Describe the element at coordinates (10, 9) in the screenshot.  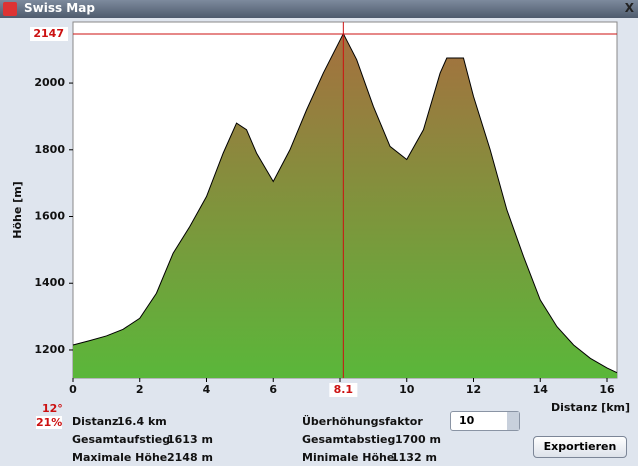
I see `app-icon` at that location.